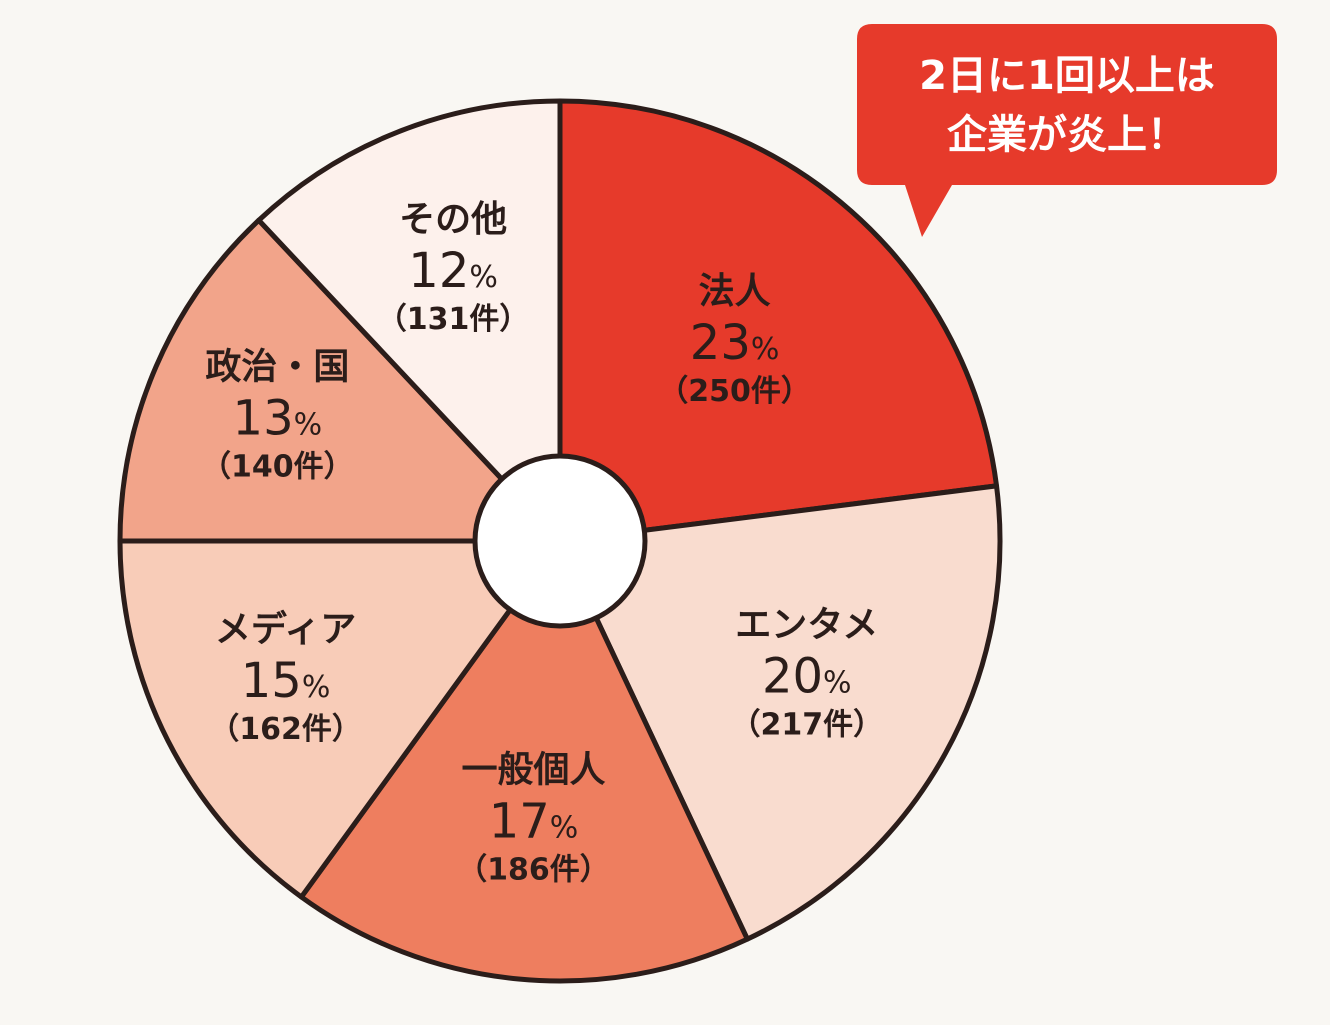  I want to click on slice-count-entertainment: （217件）, so click(806, 725).